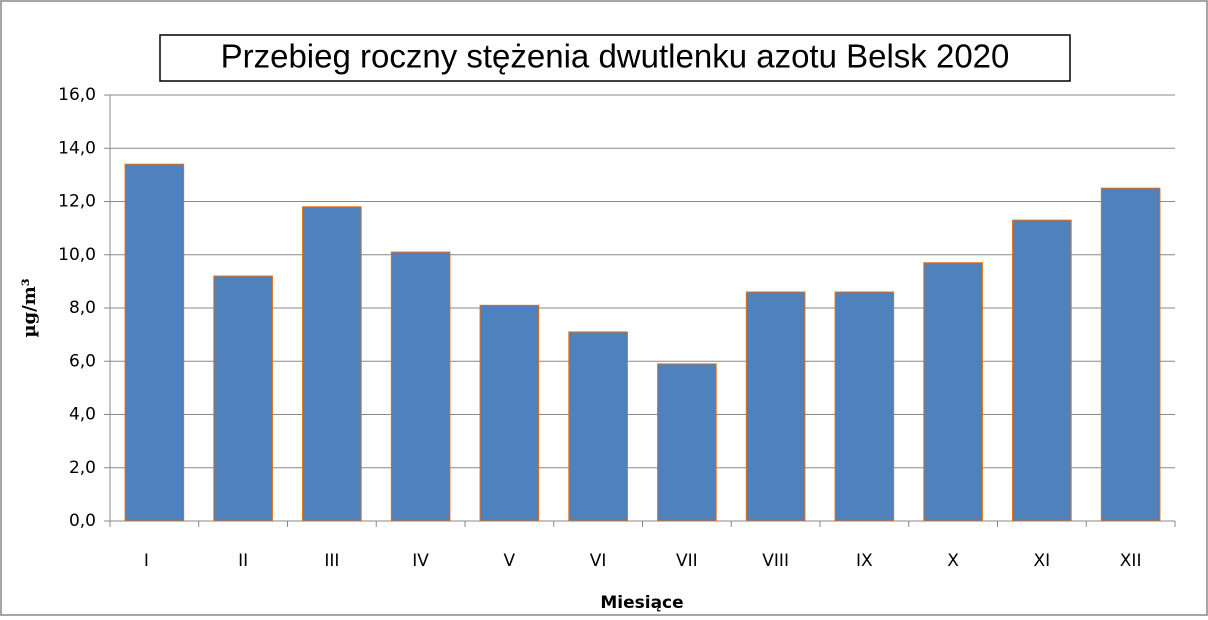  What do you see at coordinates (331, 561) in the screenshot?
I see `x-tick-label: III` at bounding box center [331, 561].